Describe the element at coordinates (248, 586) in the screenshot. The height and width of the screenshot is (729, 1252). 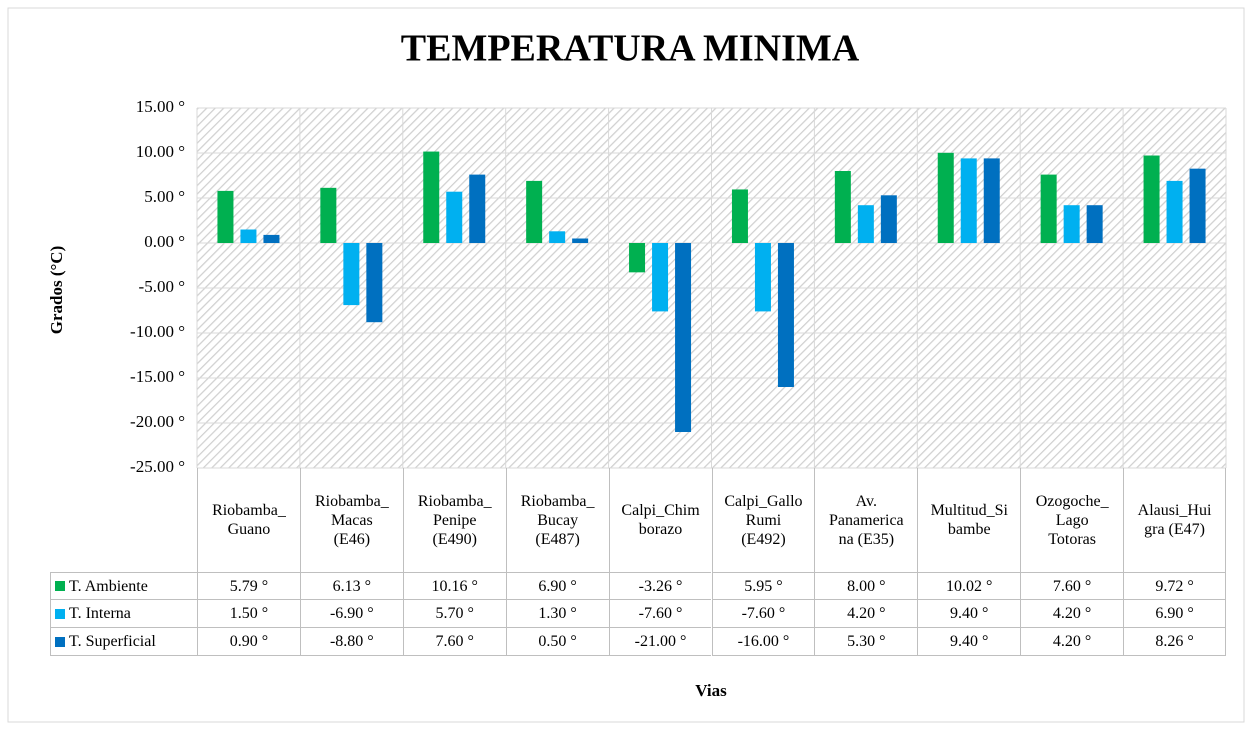
I see `table-value: 5.79 °` at that location.